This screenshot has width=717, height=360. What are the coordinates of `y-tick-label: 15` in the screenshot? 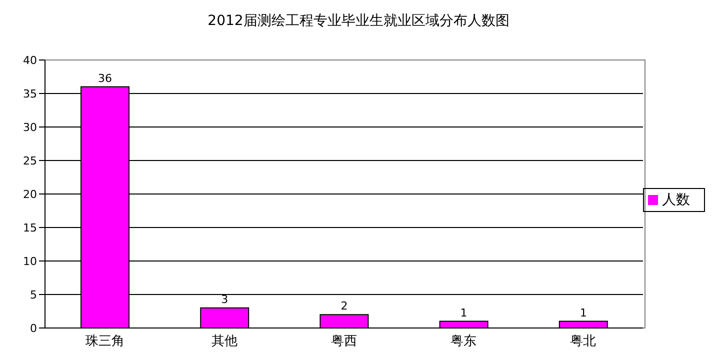 It's located at (30, 227).